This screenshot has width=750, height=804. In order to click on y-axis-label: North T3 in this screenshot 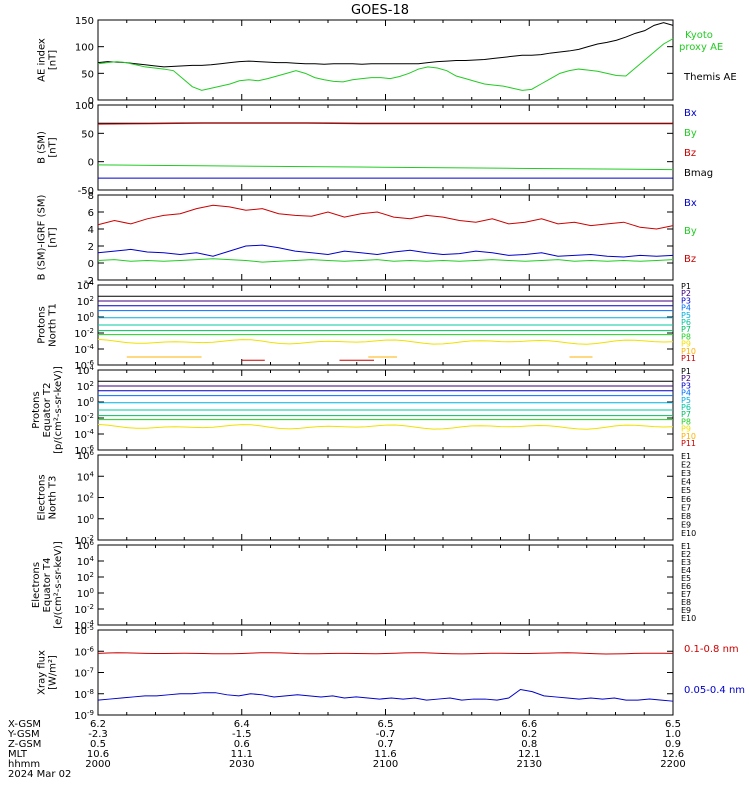, I will do `click(53, 498)`.